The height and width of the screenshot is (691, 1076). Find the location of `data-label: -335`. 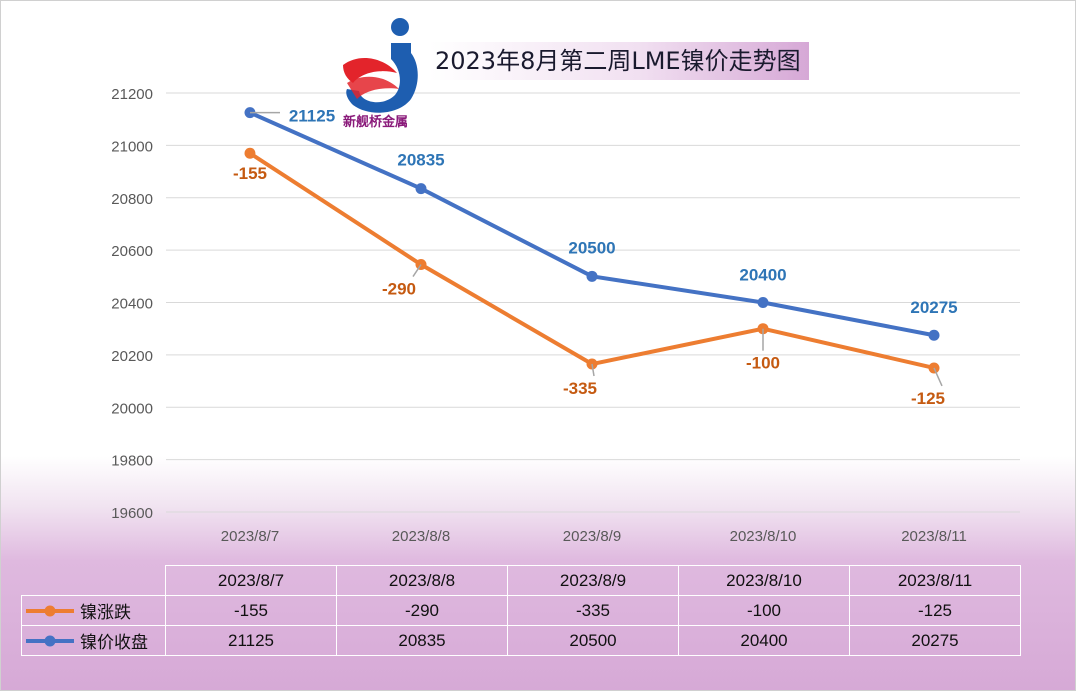

data-label: -335 is located at coordinates (580, 388).